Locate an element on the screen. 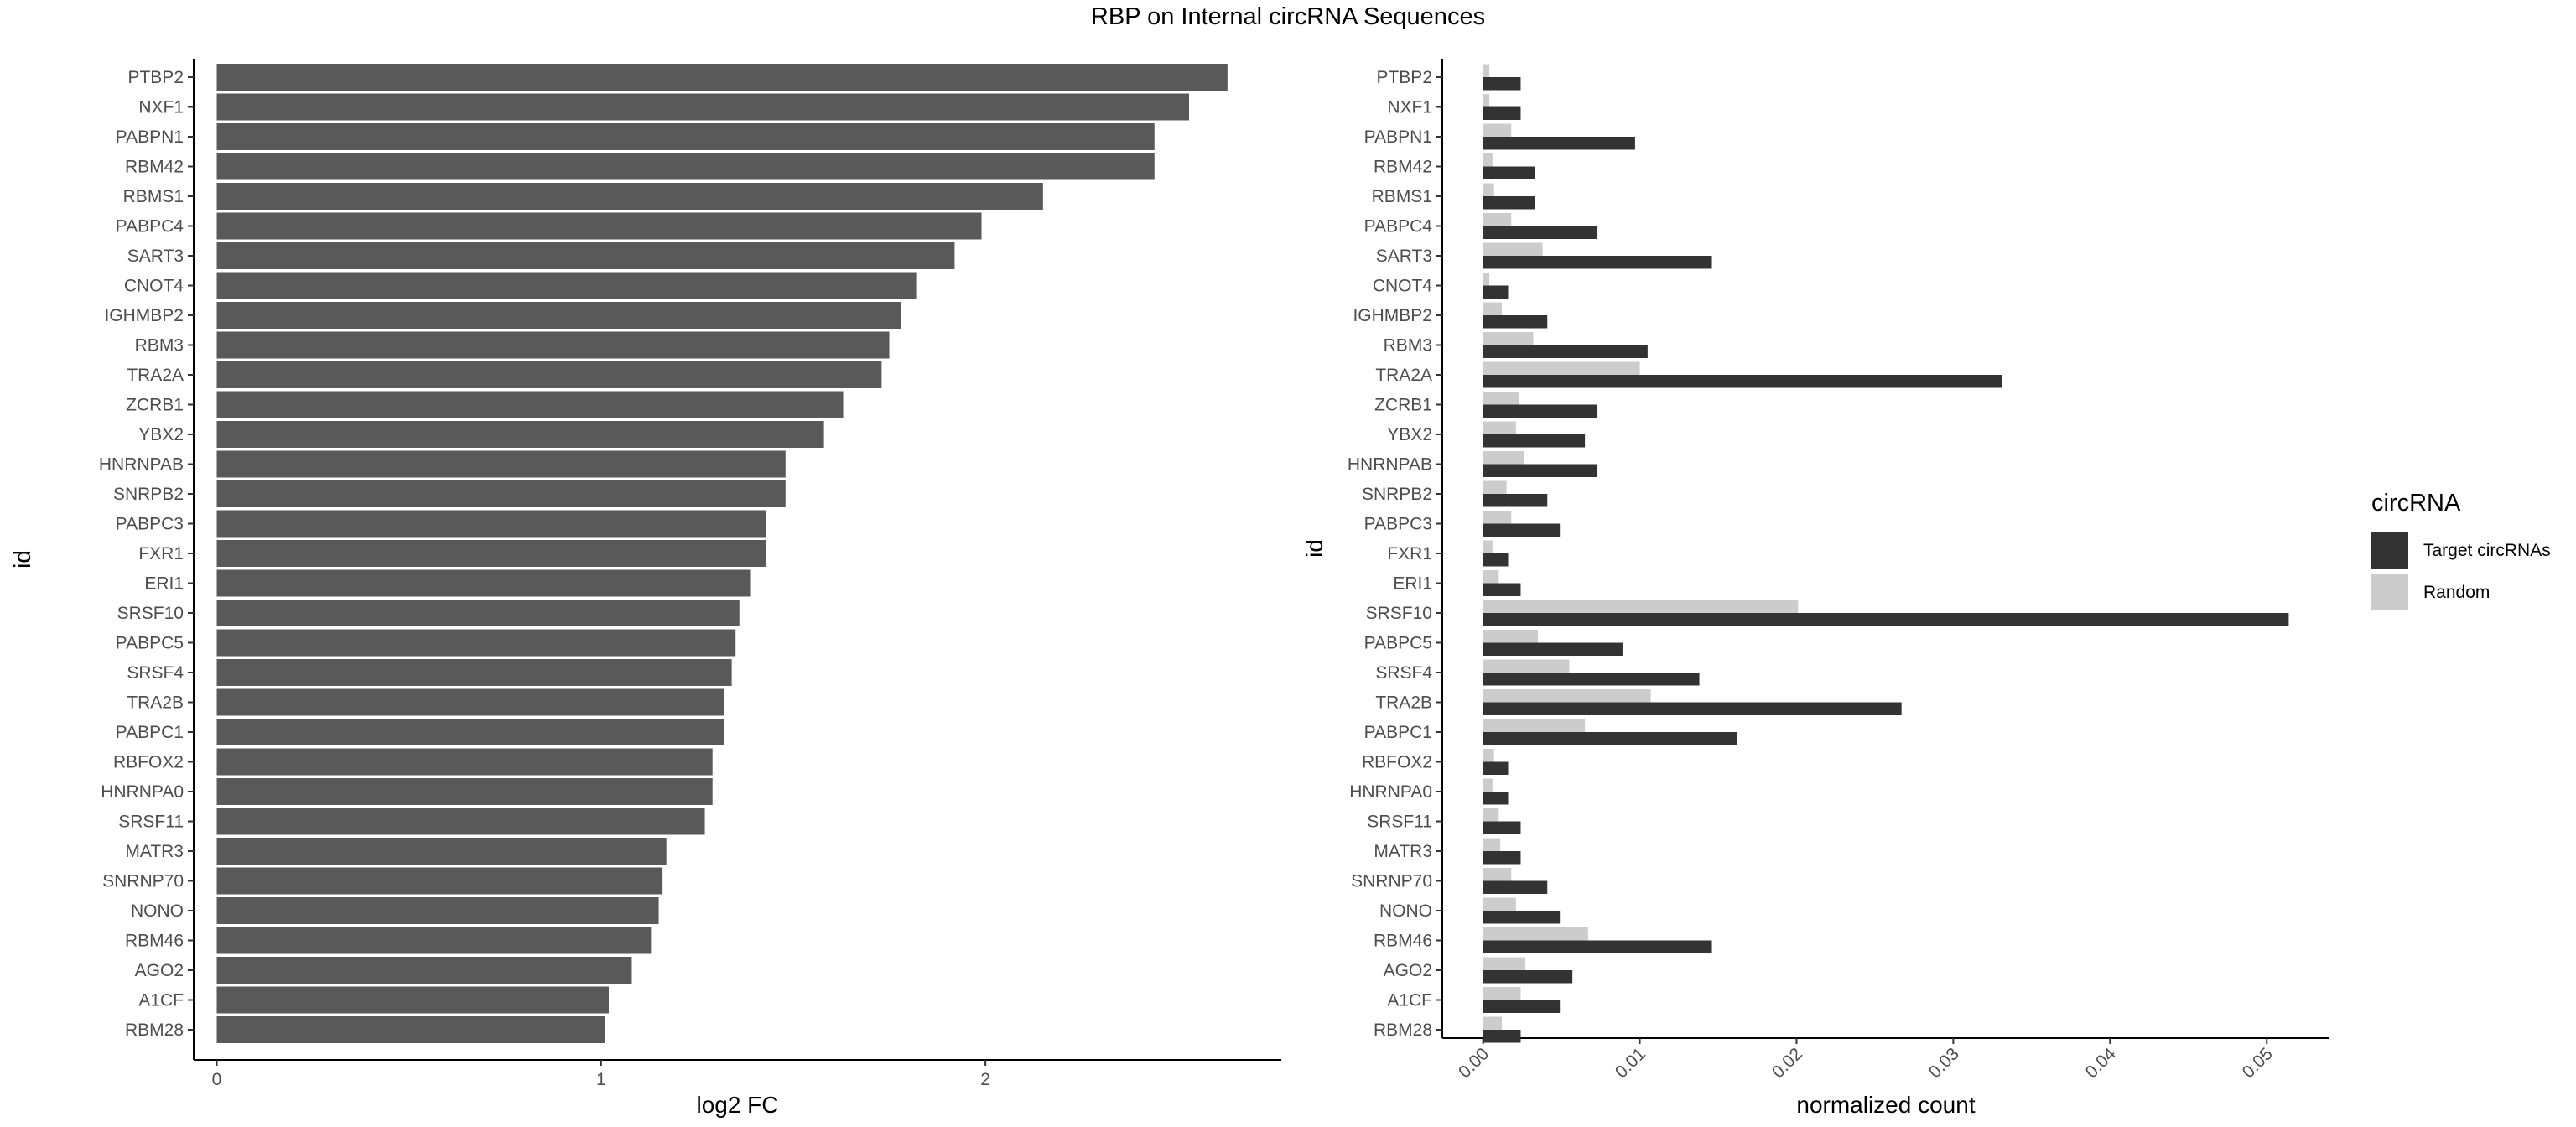  bar-hnrnpab is located at coordinates (501, 464).